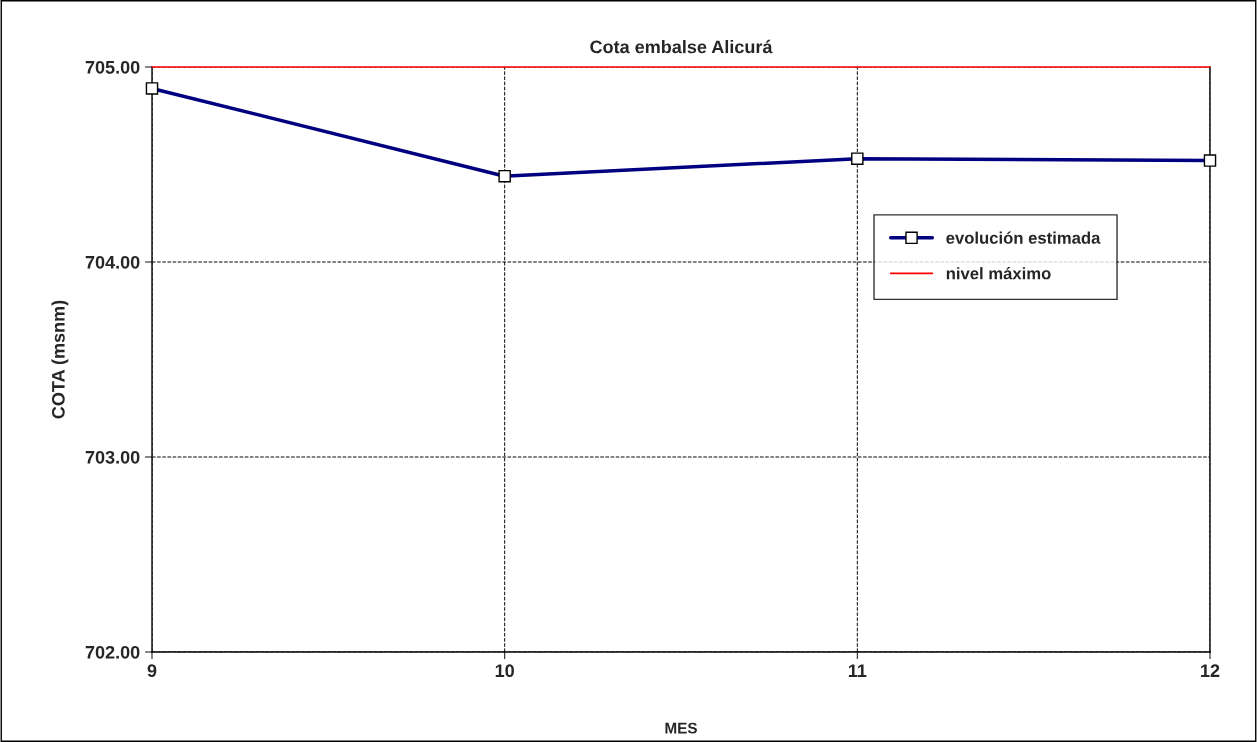 The image size is (1257, 742). What do you see at coordinates (112, 262) in the screenshot?
I see `y-tick-label: 704.00` at bounding box center [112, 262].